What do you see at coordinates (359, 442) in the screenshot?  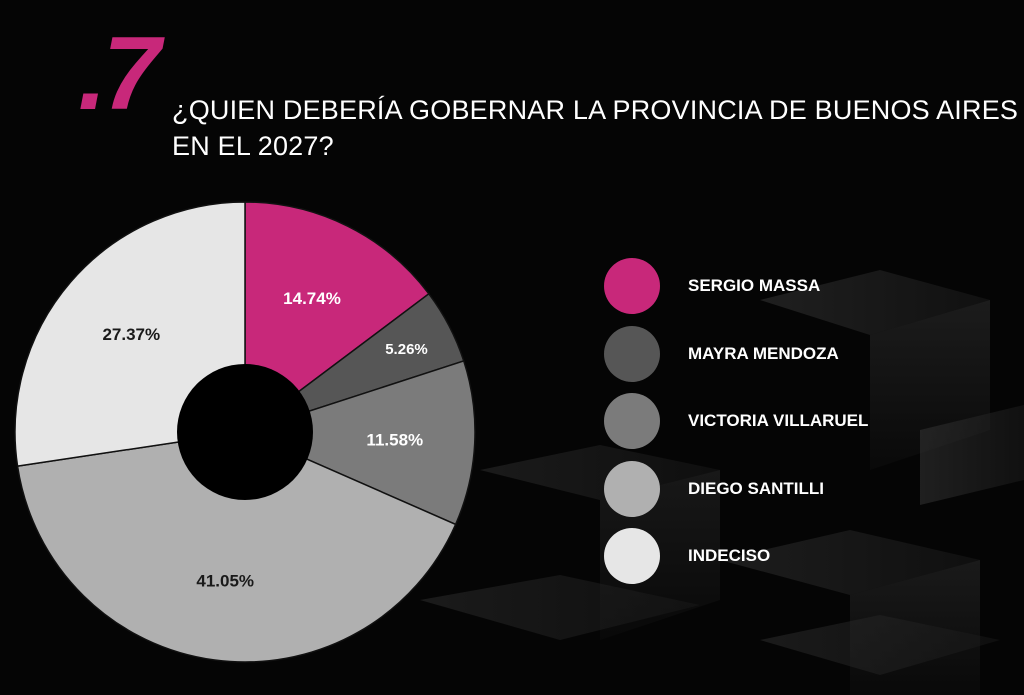 I see `pie-slice-victoria-villaruel` at bounding box center [359, 442].